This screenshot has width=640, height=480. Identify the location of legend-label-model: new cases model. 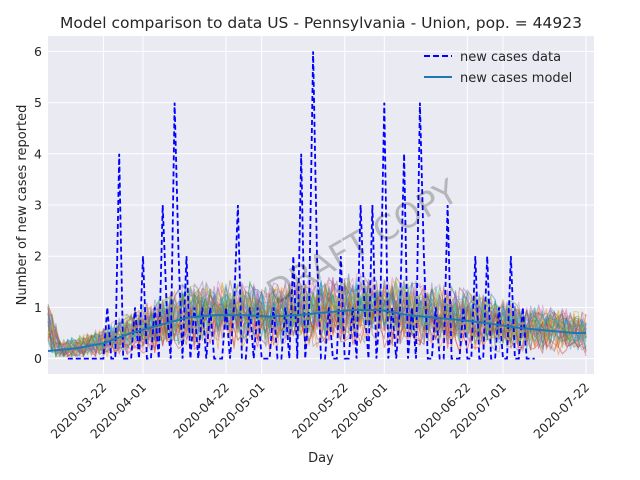
(516, 78).